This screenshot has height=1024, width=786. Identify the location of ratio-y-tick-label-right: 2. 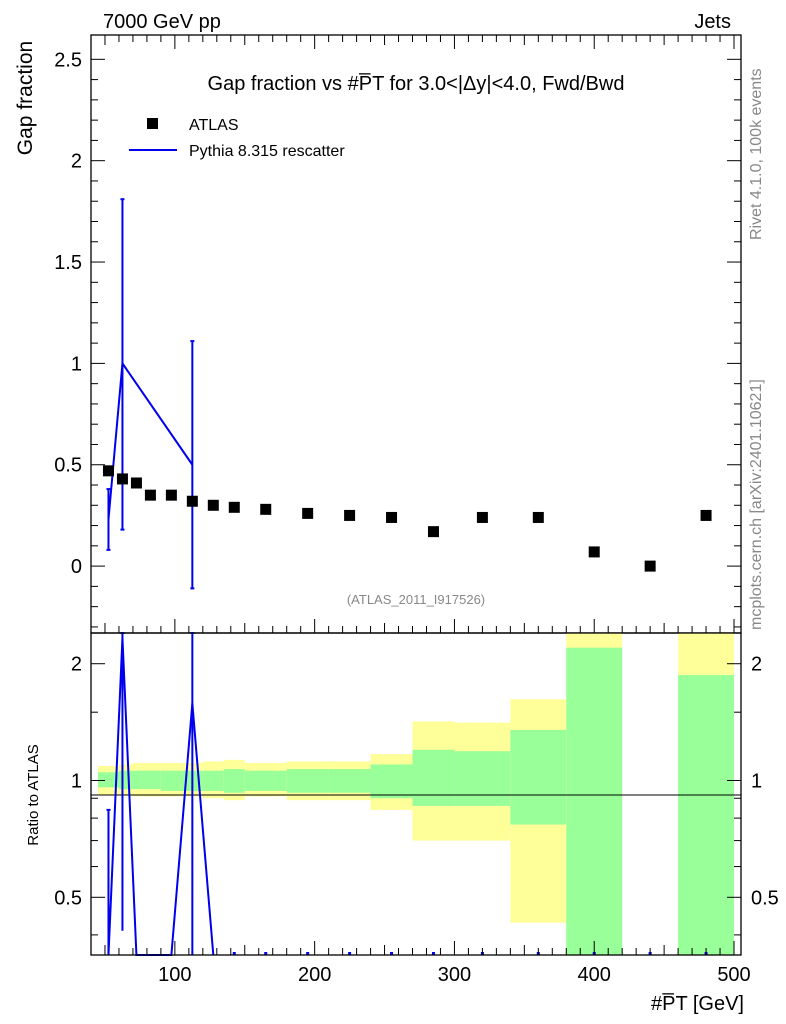
(756, 665).